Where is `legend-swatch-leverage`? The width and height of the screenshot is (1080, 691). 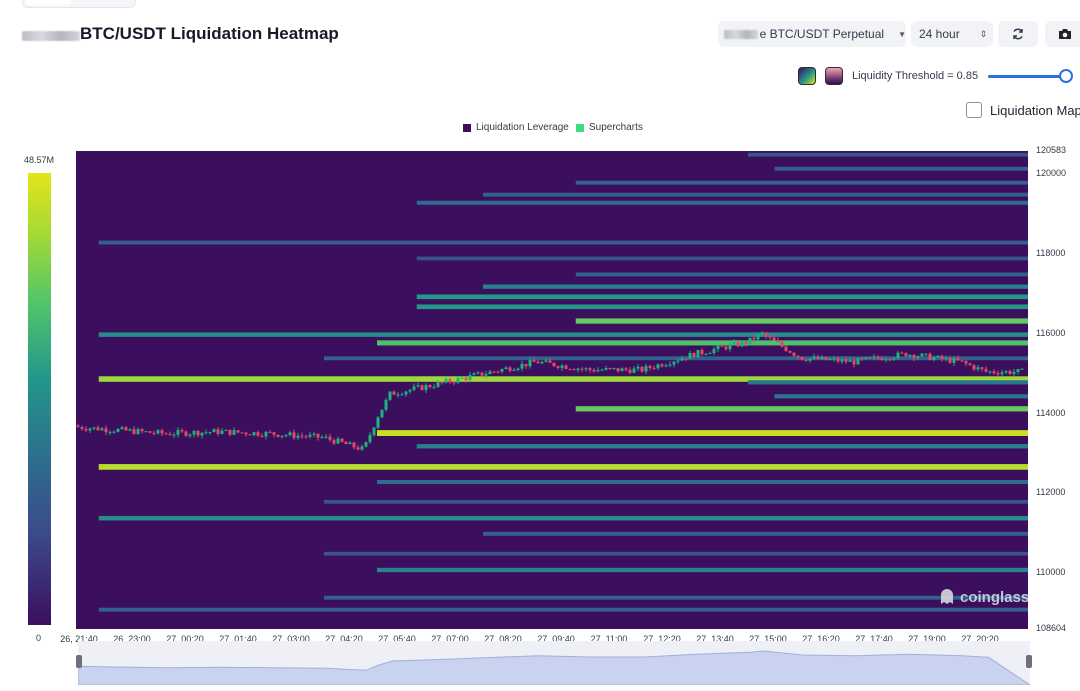 legend-swatch-leverage is located at coordinates (467, 127).